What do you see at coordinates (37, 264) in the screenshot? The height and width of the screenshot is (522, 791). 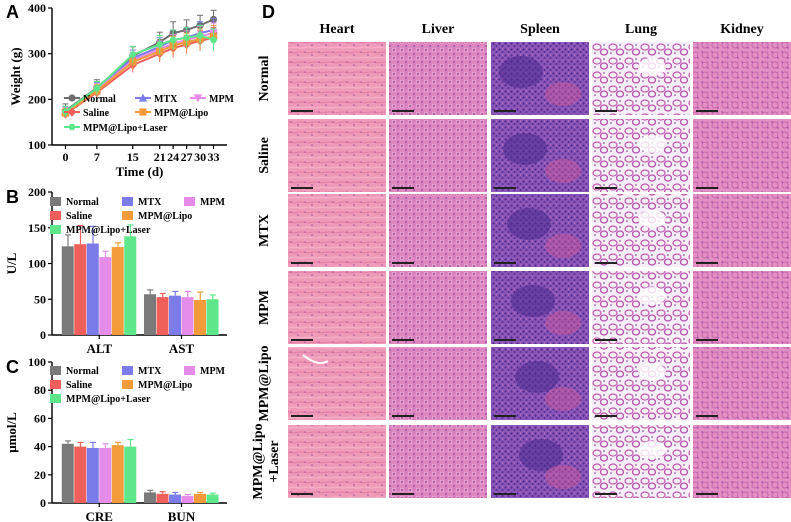 I see `b-y-tick-label: 100` at bounding box center [37, 264].